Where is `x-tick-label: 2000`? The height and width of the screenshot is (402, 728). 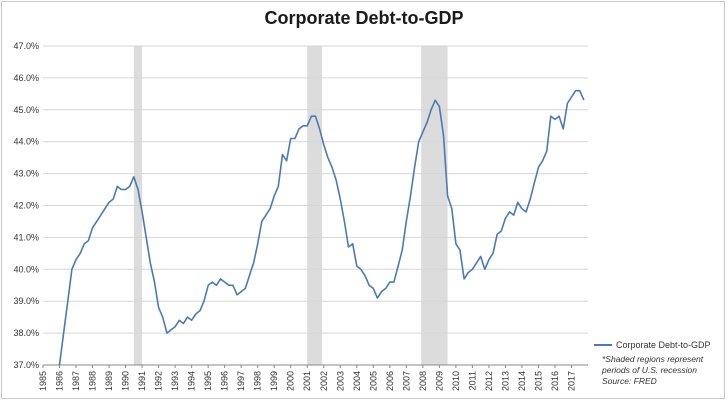
x-tick-label: 2000 is located at coordinates (291, 381).